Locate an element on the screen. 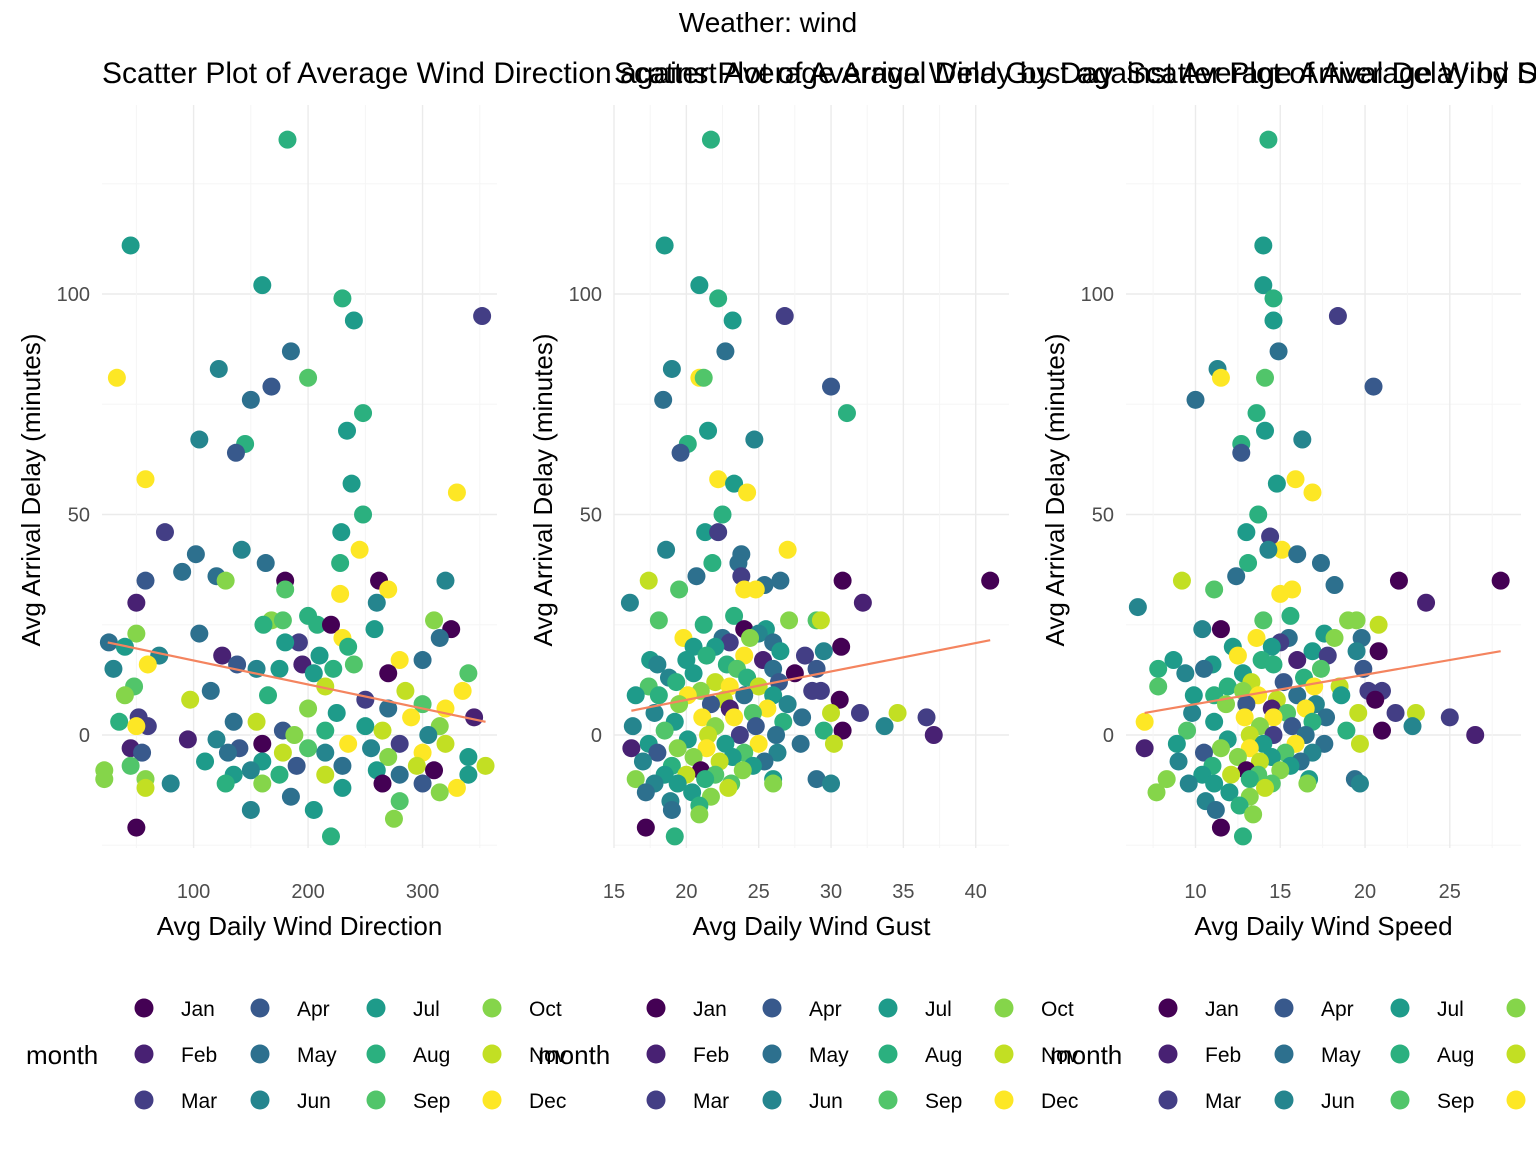  legend-item: May is located at coordinates (1317, 1055).